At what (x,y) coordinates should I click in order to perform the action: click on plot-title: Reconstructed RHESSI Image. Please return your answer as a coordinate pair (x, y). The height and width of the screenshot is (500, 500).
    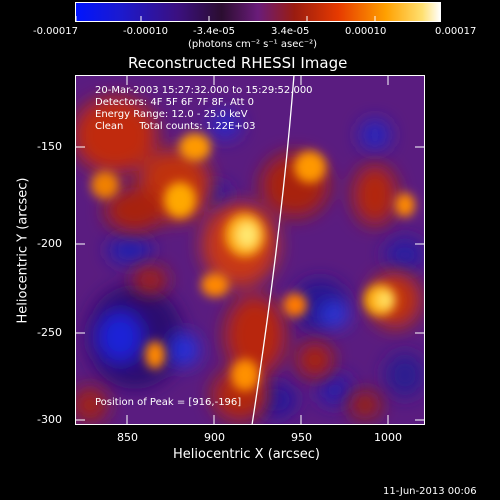
    Looking at the image, I should click on (238, 63).